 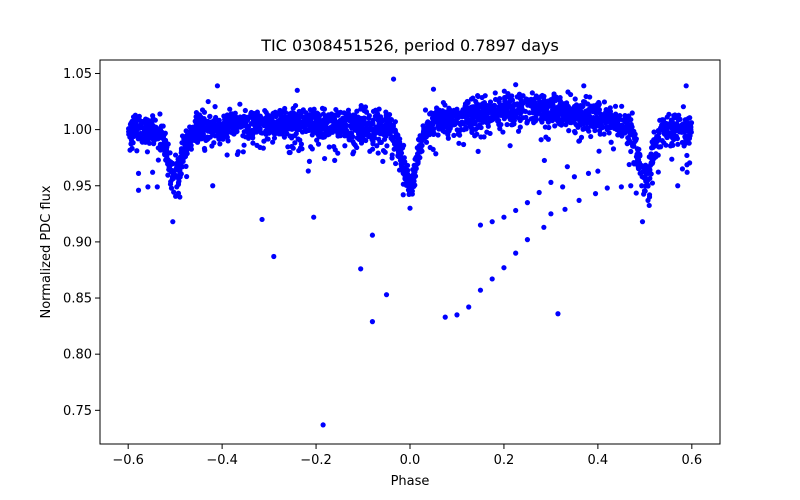 What do you see at coordinates (77, 242) in the screenshot?
I see `y-tick-label: 0.90` at bounding box center [77, 242].